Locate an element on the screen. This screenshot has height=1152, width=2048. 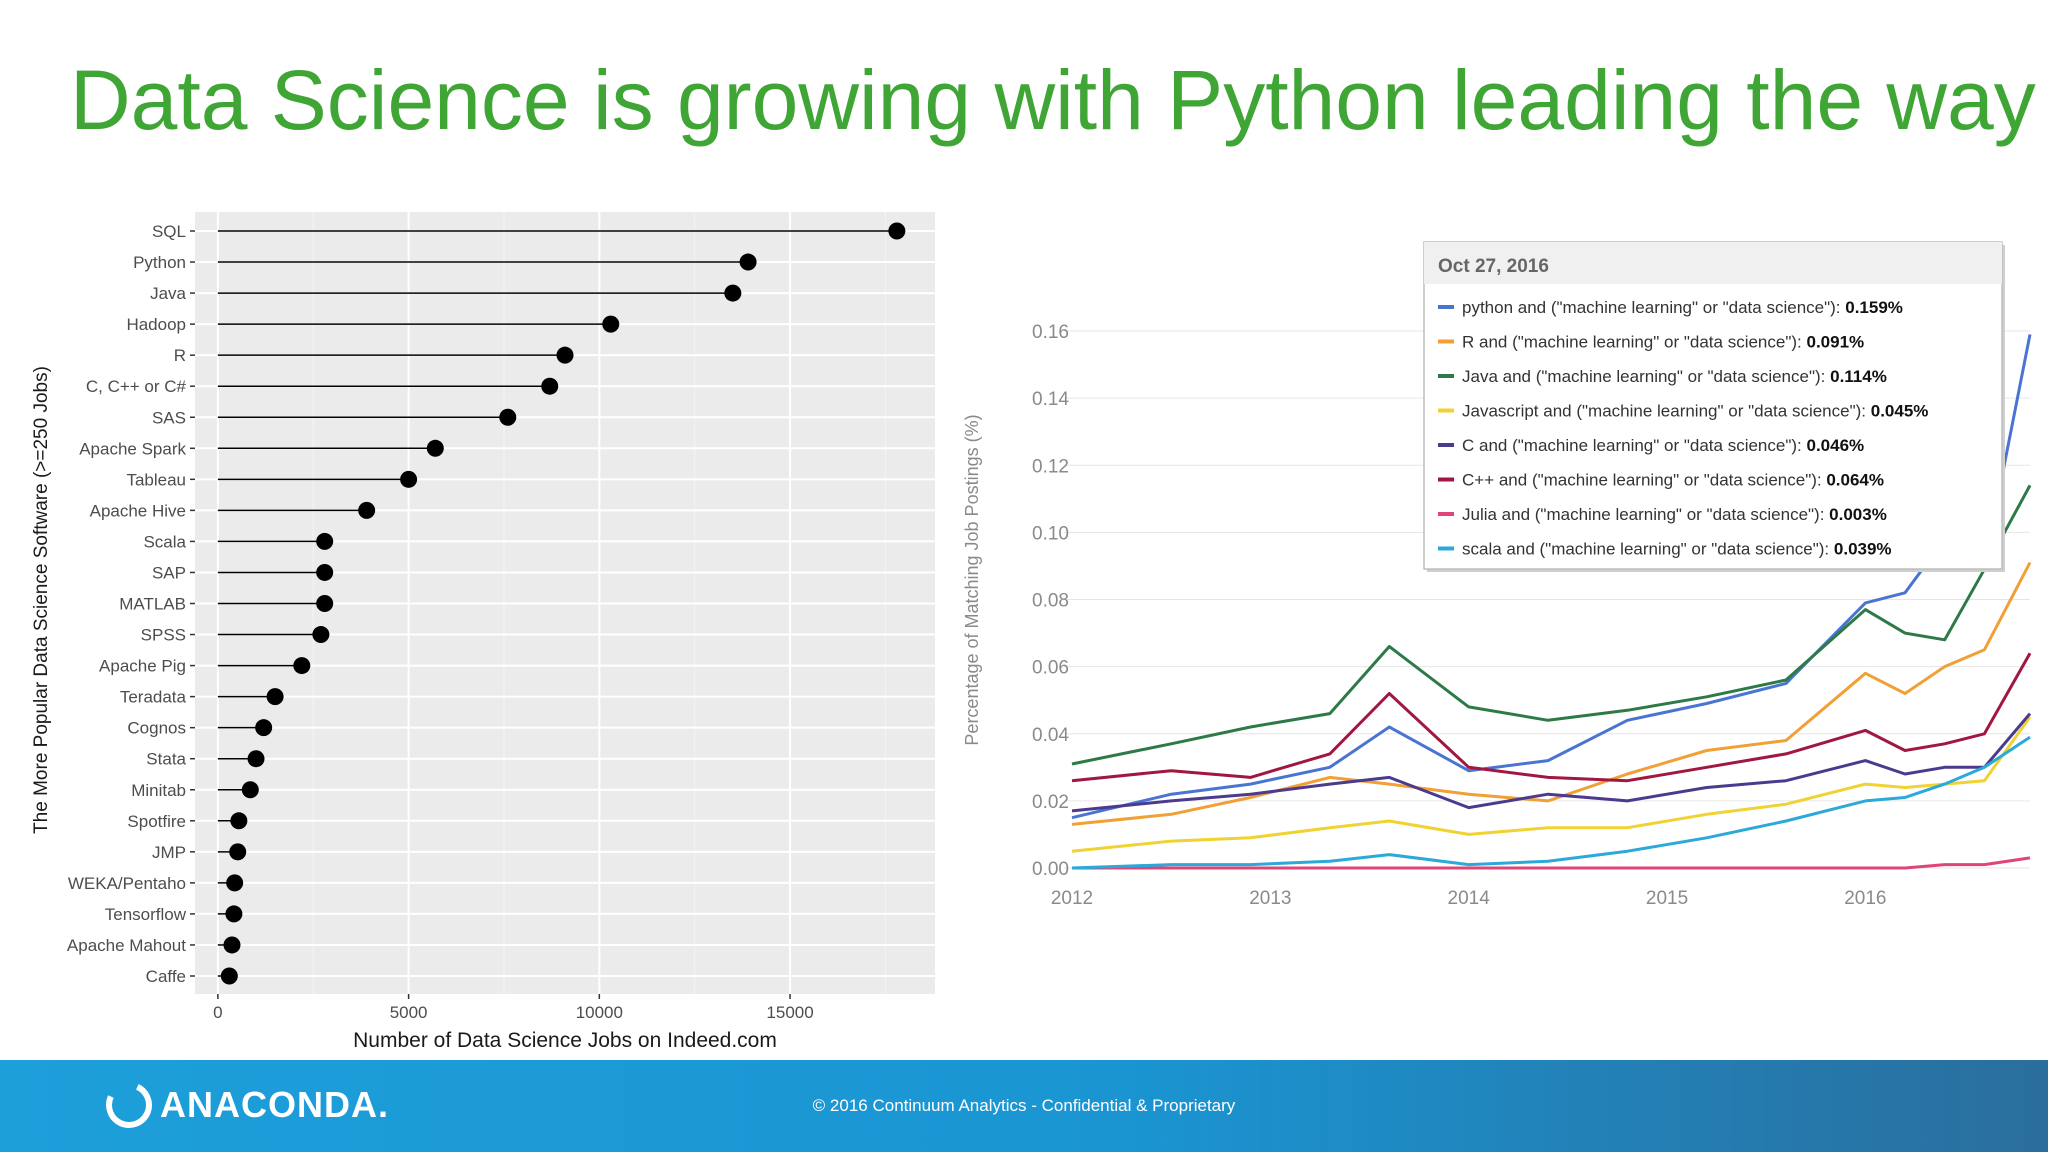
y-tick-label: Hadoop is located at coordinates (156, 324).